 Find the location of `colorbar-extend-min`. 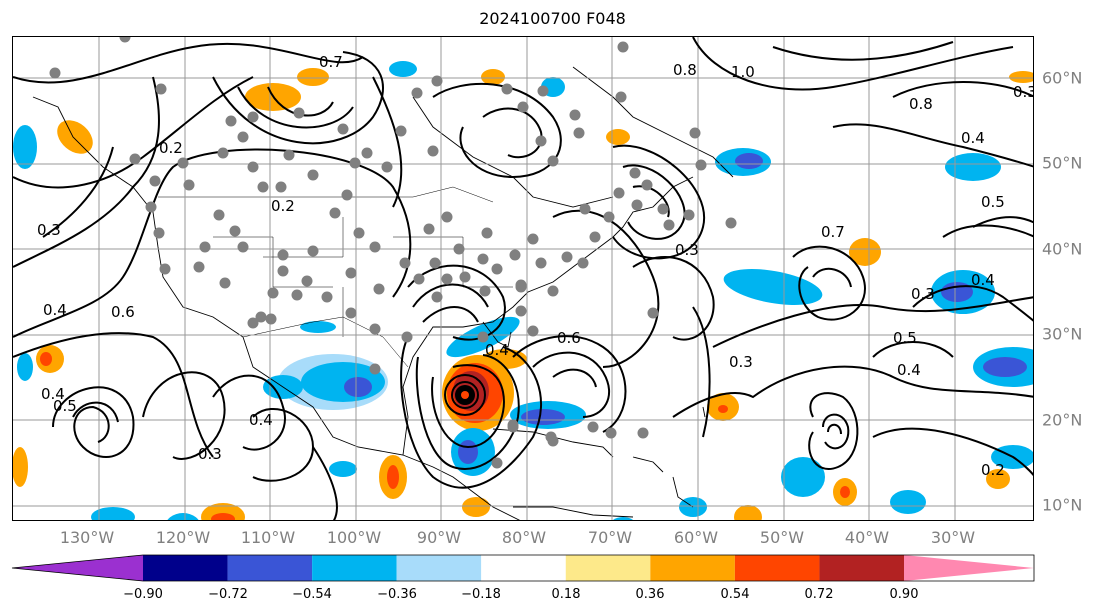

colorbar-extend-min is located at coordinates (77, 568).